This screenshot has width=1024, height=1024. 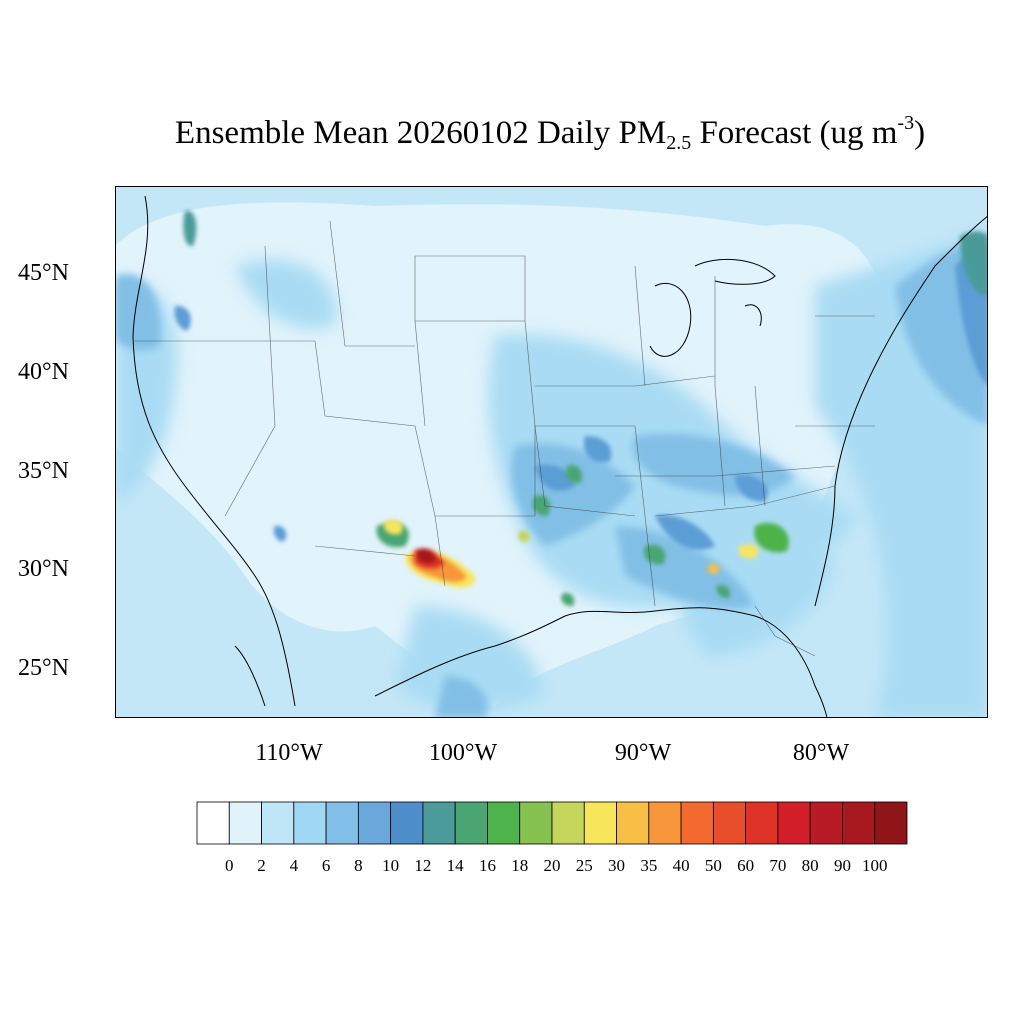 What do you see at coordinates (842, 865) in the screenshot?
I see `colorbar-label: 90` at bounding box center [842, 865].